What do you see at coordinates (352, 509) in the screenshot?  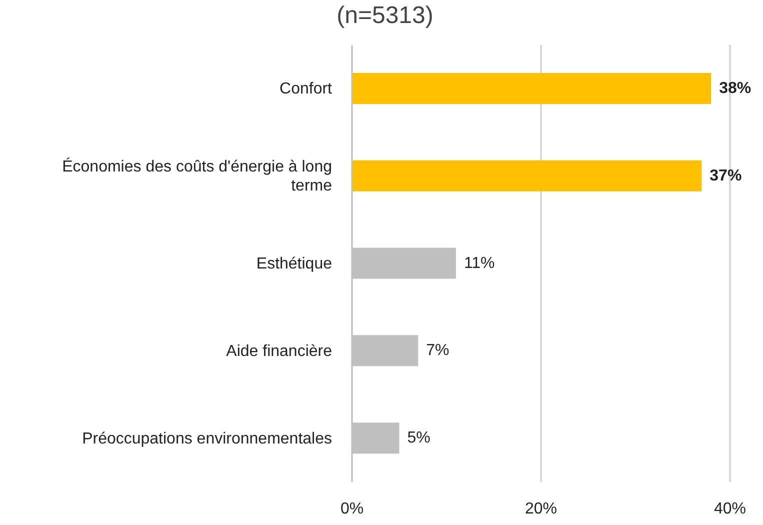 I see `x-tick-label: 0%` at bounding box center [352, 509].